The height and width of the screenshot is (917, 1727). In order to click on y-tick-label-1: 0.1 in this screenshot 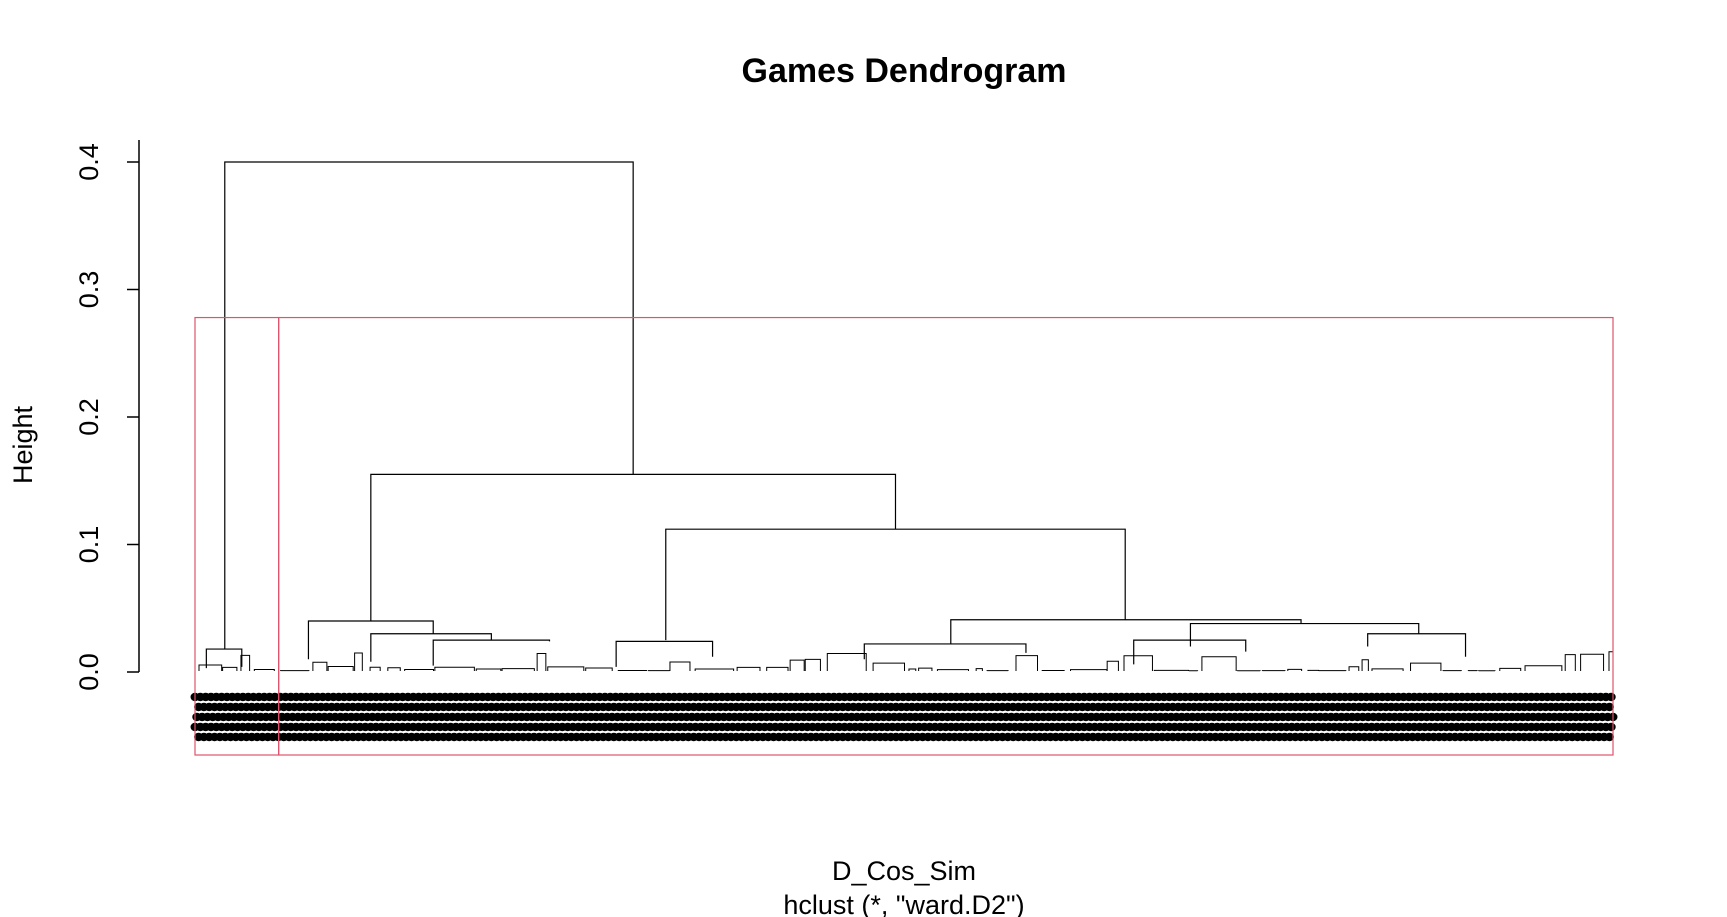, I will do `click(89, 545)`.